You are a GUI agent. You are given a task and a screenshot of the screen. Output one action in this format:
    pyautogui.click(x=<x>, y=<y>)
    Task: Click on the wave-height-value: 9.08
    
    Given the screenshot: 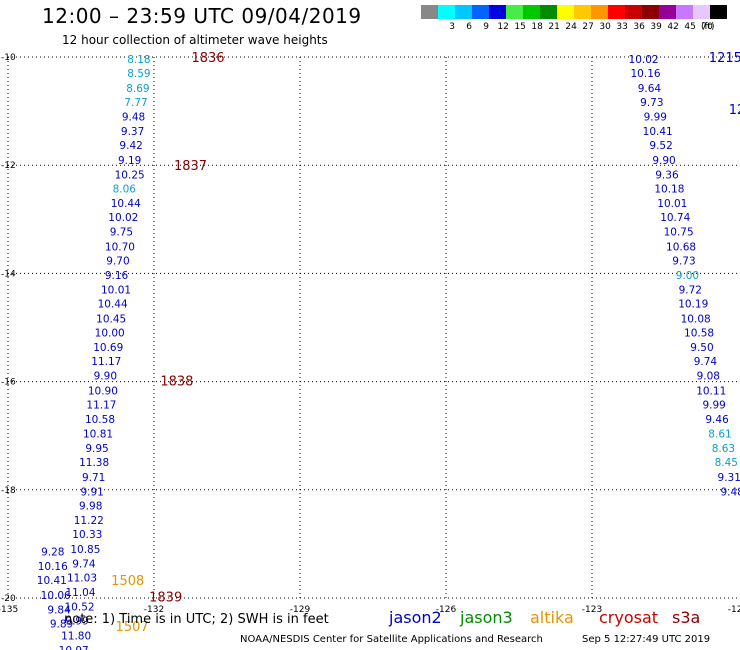 What is the action you would take?
    pyautogui.click(x=708, y=377)
    